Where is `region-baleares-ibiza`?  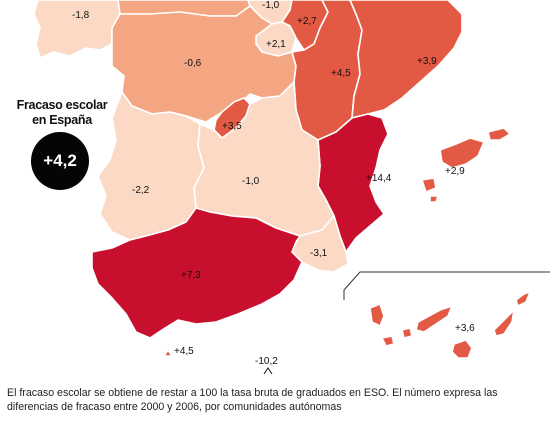 region-baleares-ibiza is located at coordinates (429, 185).